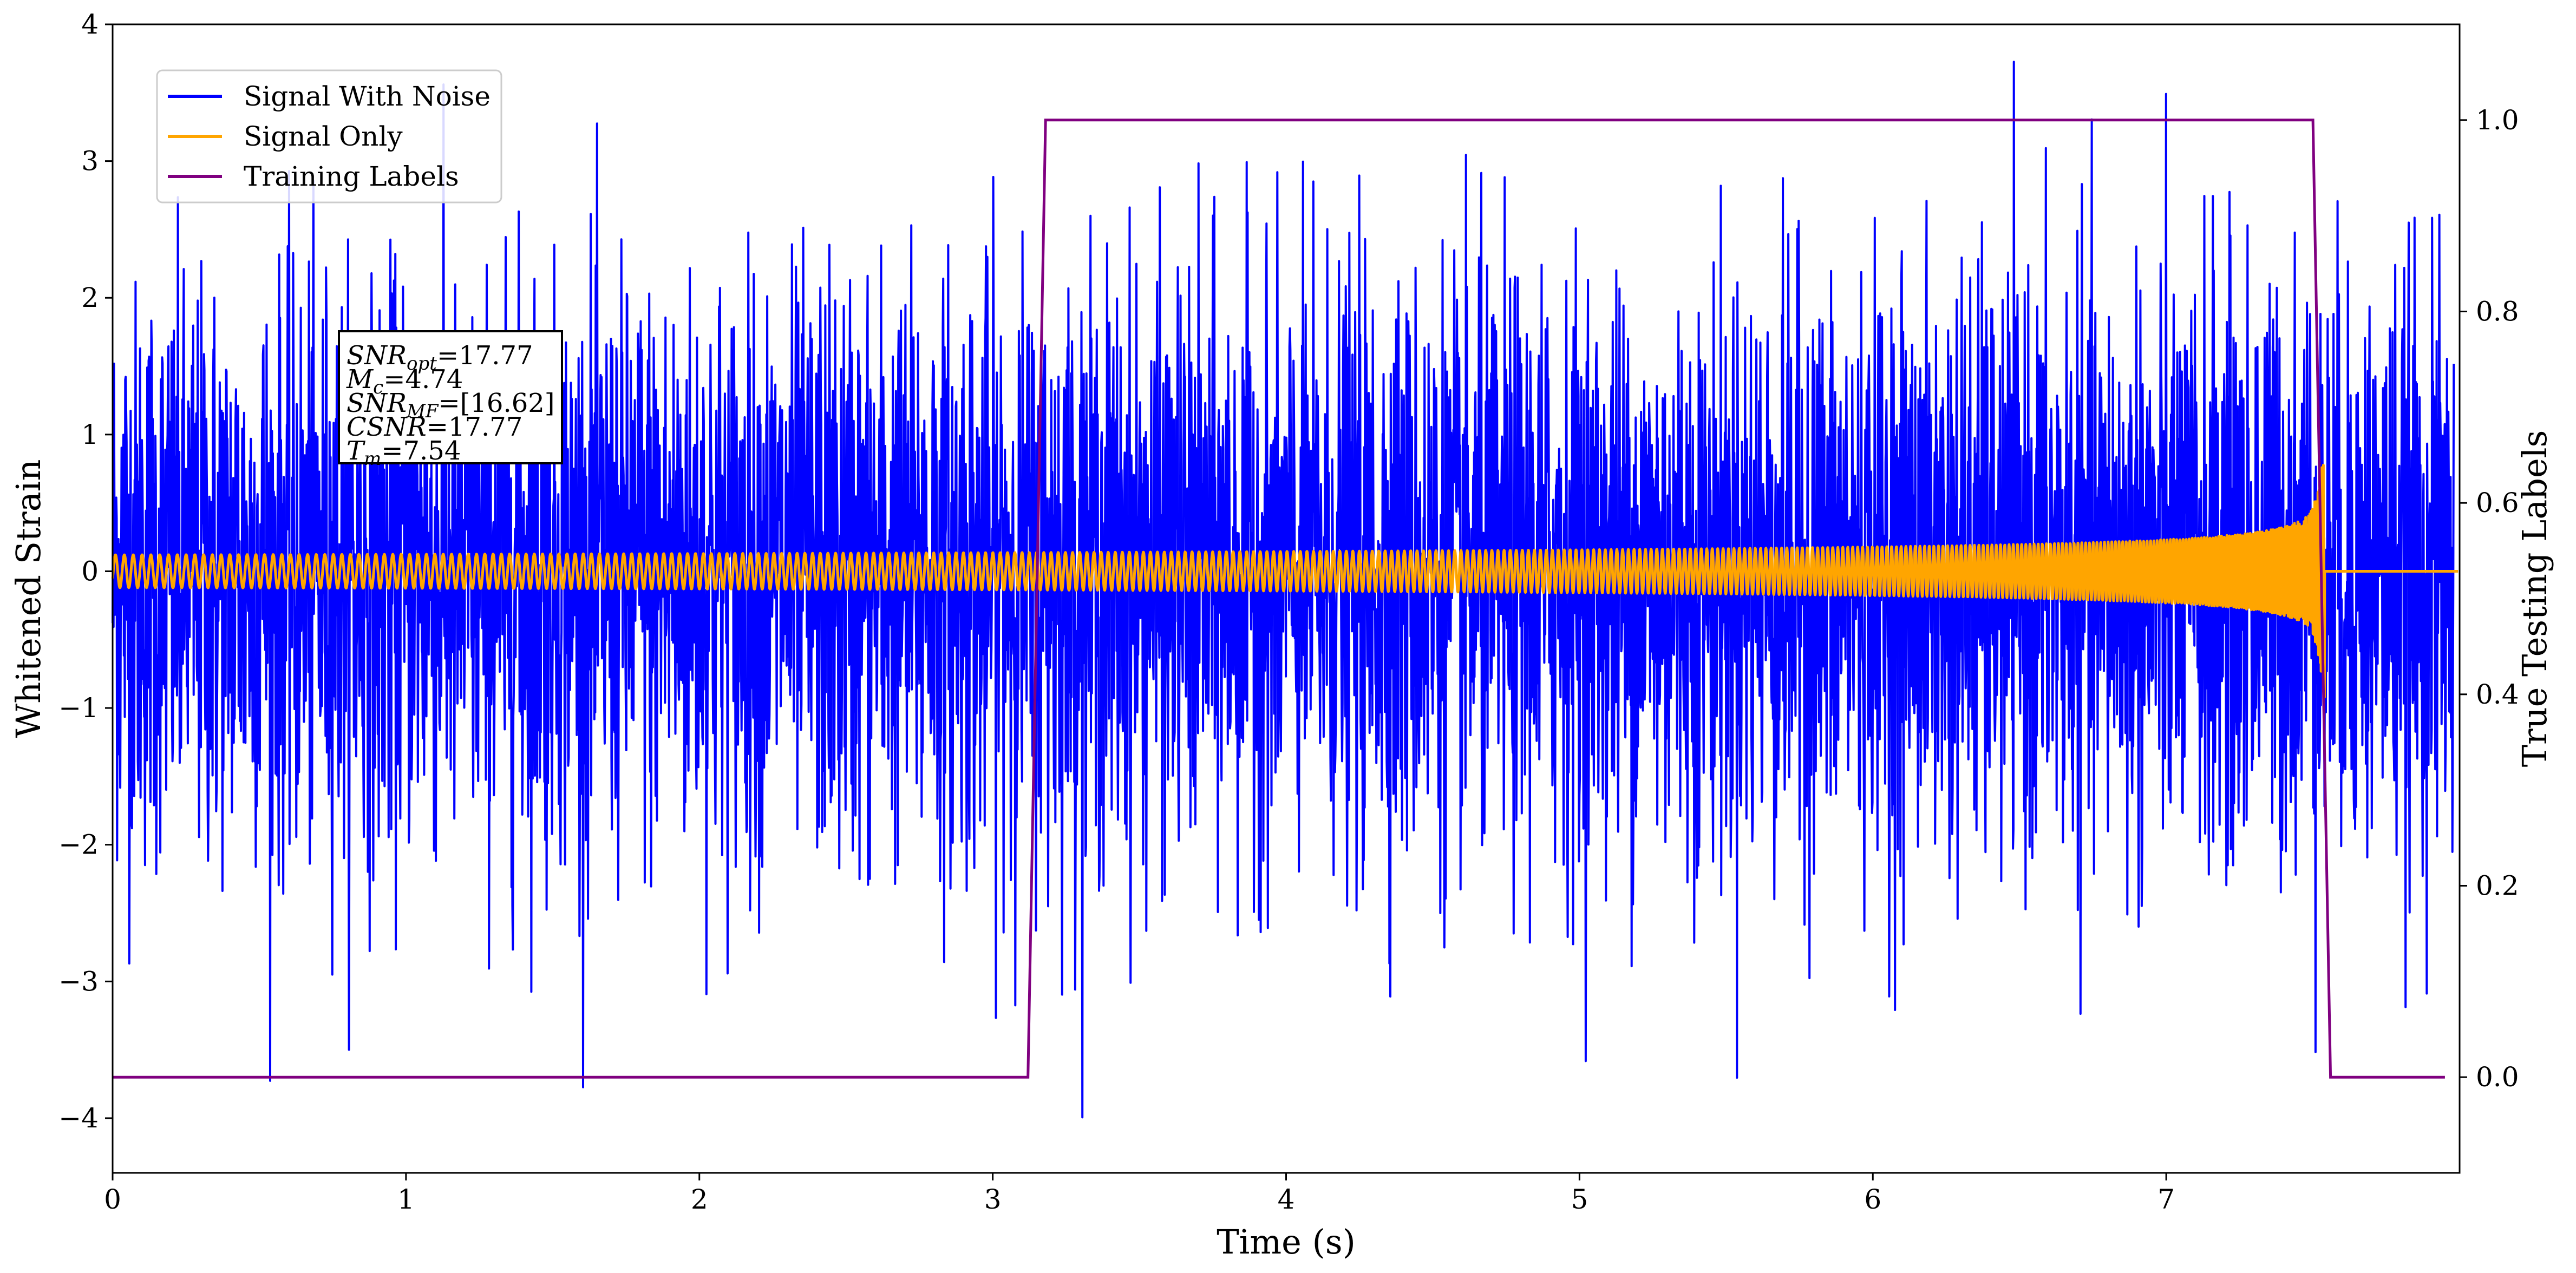 The width and height of the screenshot is (2576, 1273). What do you see at coordinates (2497, 1077) in the screenshot?
I see `y2-tick-label: 0.0` at bounding box center [2497, 1077].